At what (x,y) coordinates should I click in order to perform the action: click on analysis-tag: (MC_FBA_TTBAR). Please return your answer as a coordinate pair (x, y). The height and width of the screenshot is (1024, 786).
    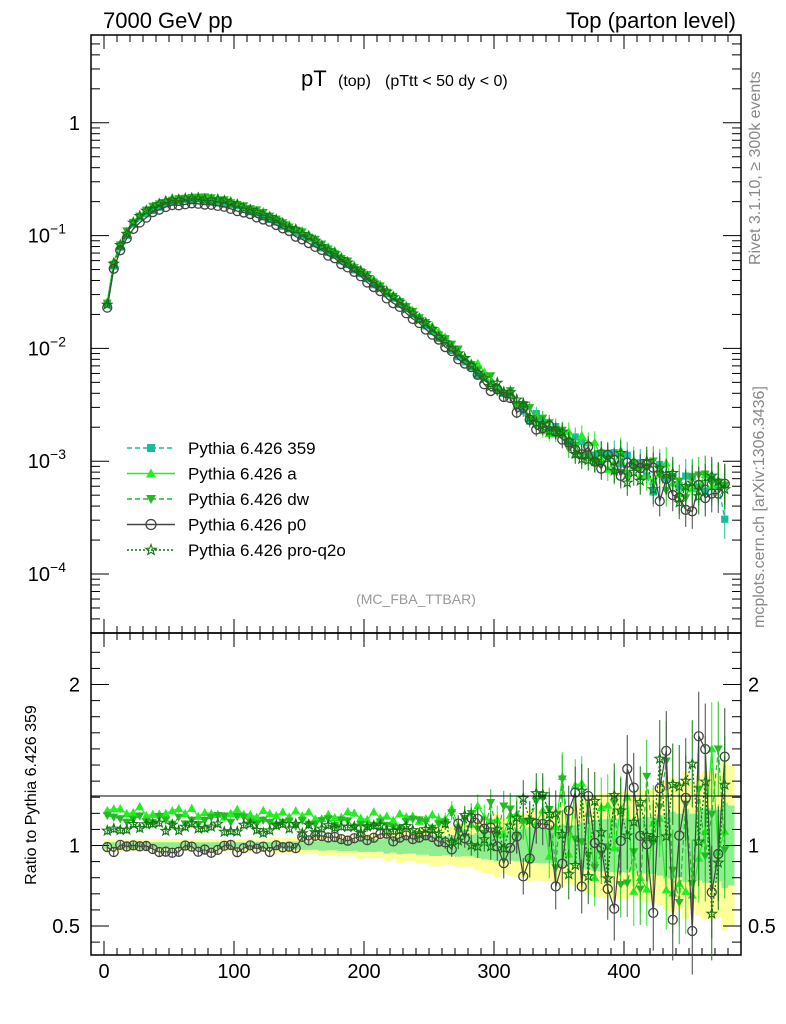
    Looking at the image, I should click on (416, 599).